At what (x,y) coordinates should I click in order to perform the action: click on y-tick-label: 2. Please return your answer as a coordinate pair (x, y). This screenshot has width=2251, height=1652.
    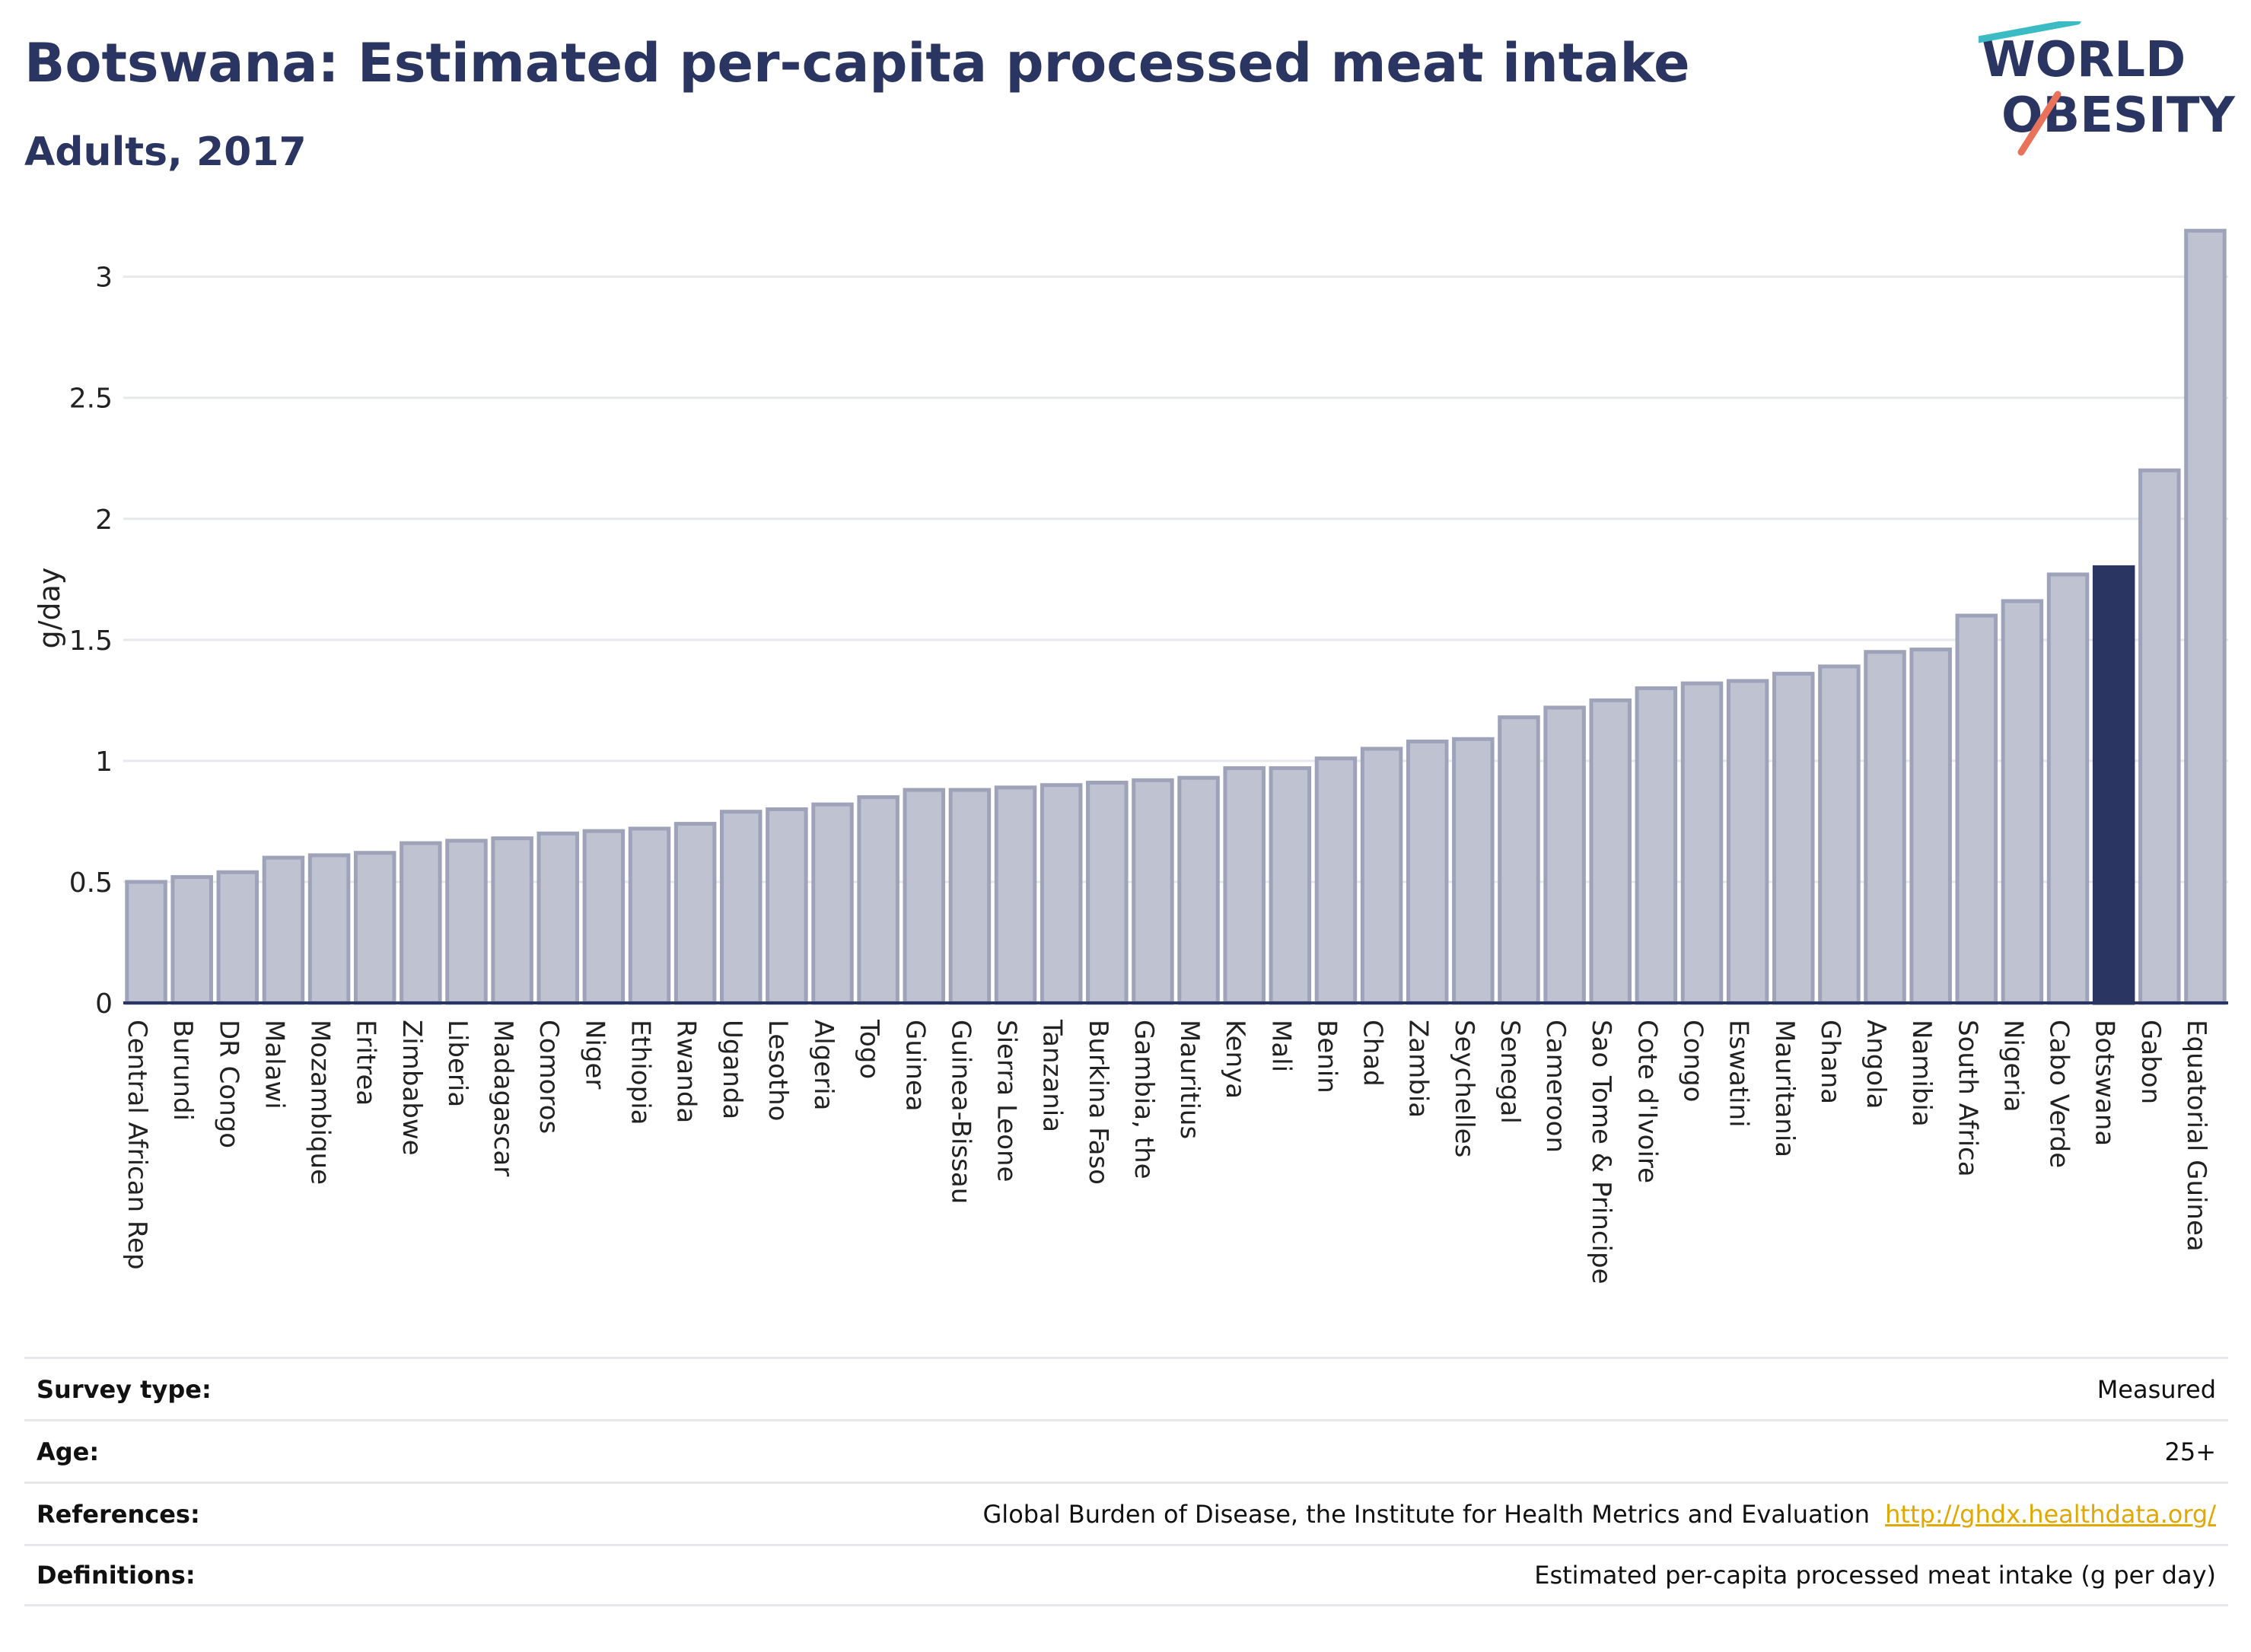
    Looking at the image, I should click on (104, 520).